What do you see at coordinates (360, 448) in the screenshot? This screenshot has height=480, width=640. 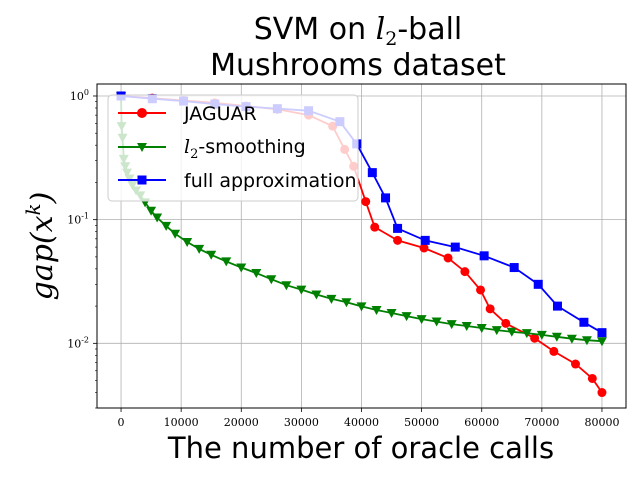 I see `x-axis-label: The number of oracle calls` at bounding box center [360, 448].